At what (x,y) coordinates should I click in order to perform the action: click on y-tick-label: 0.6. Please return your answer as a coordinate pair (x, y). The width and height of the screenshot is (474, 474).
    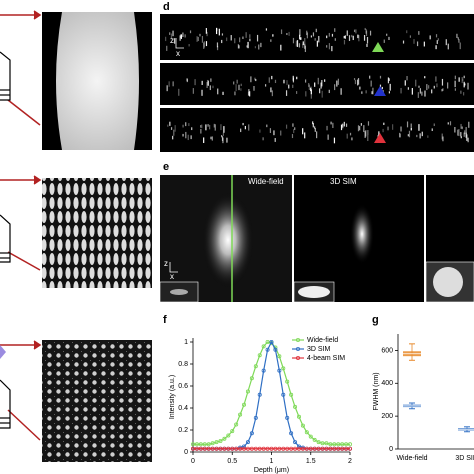
    Looking at the image, I should click on (183, 386).